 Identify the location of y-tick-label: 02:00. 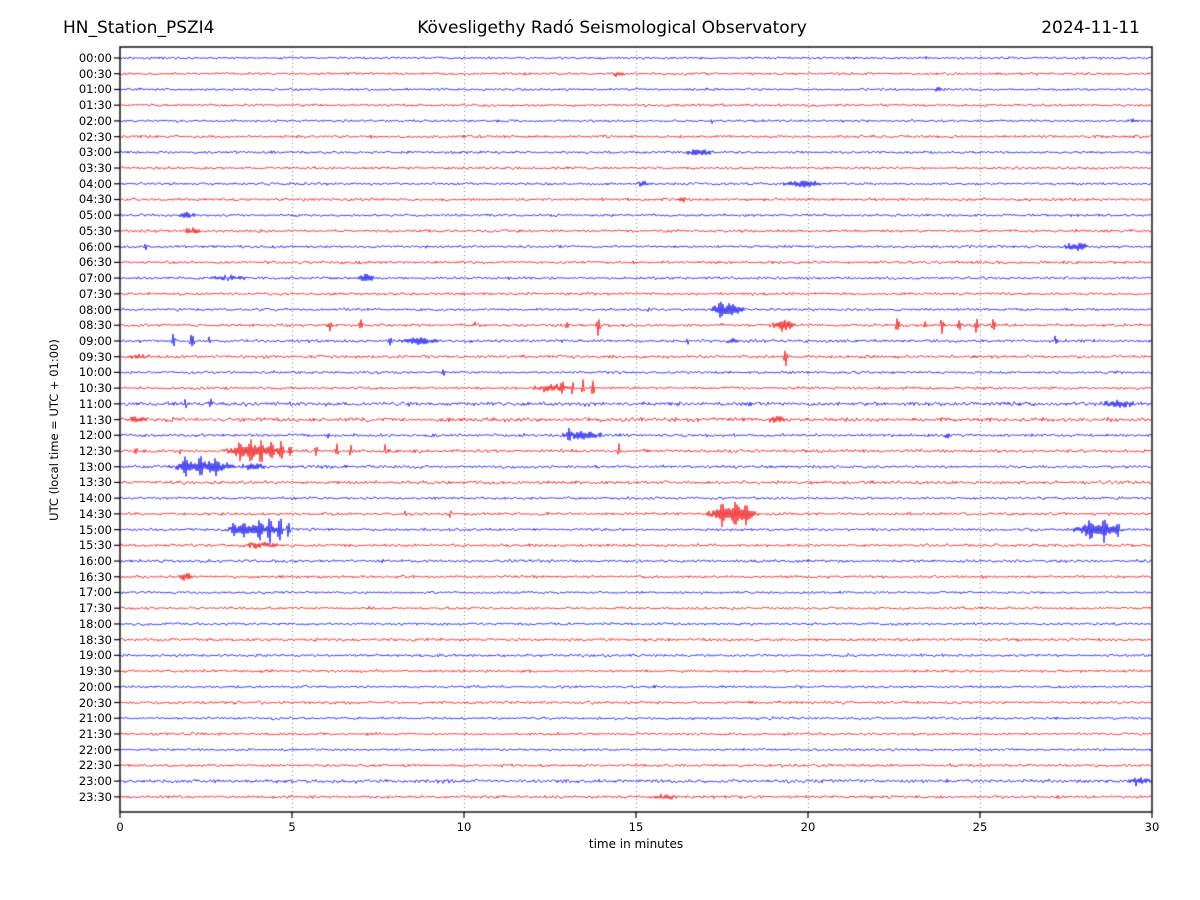
(95, 120).